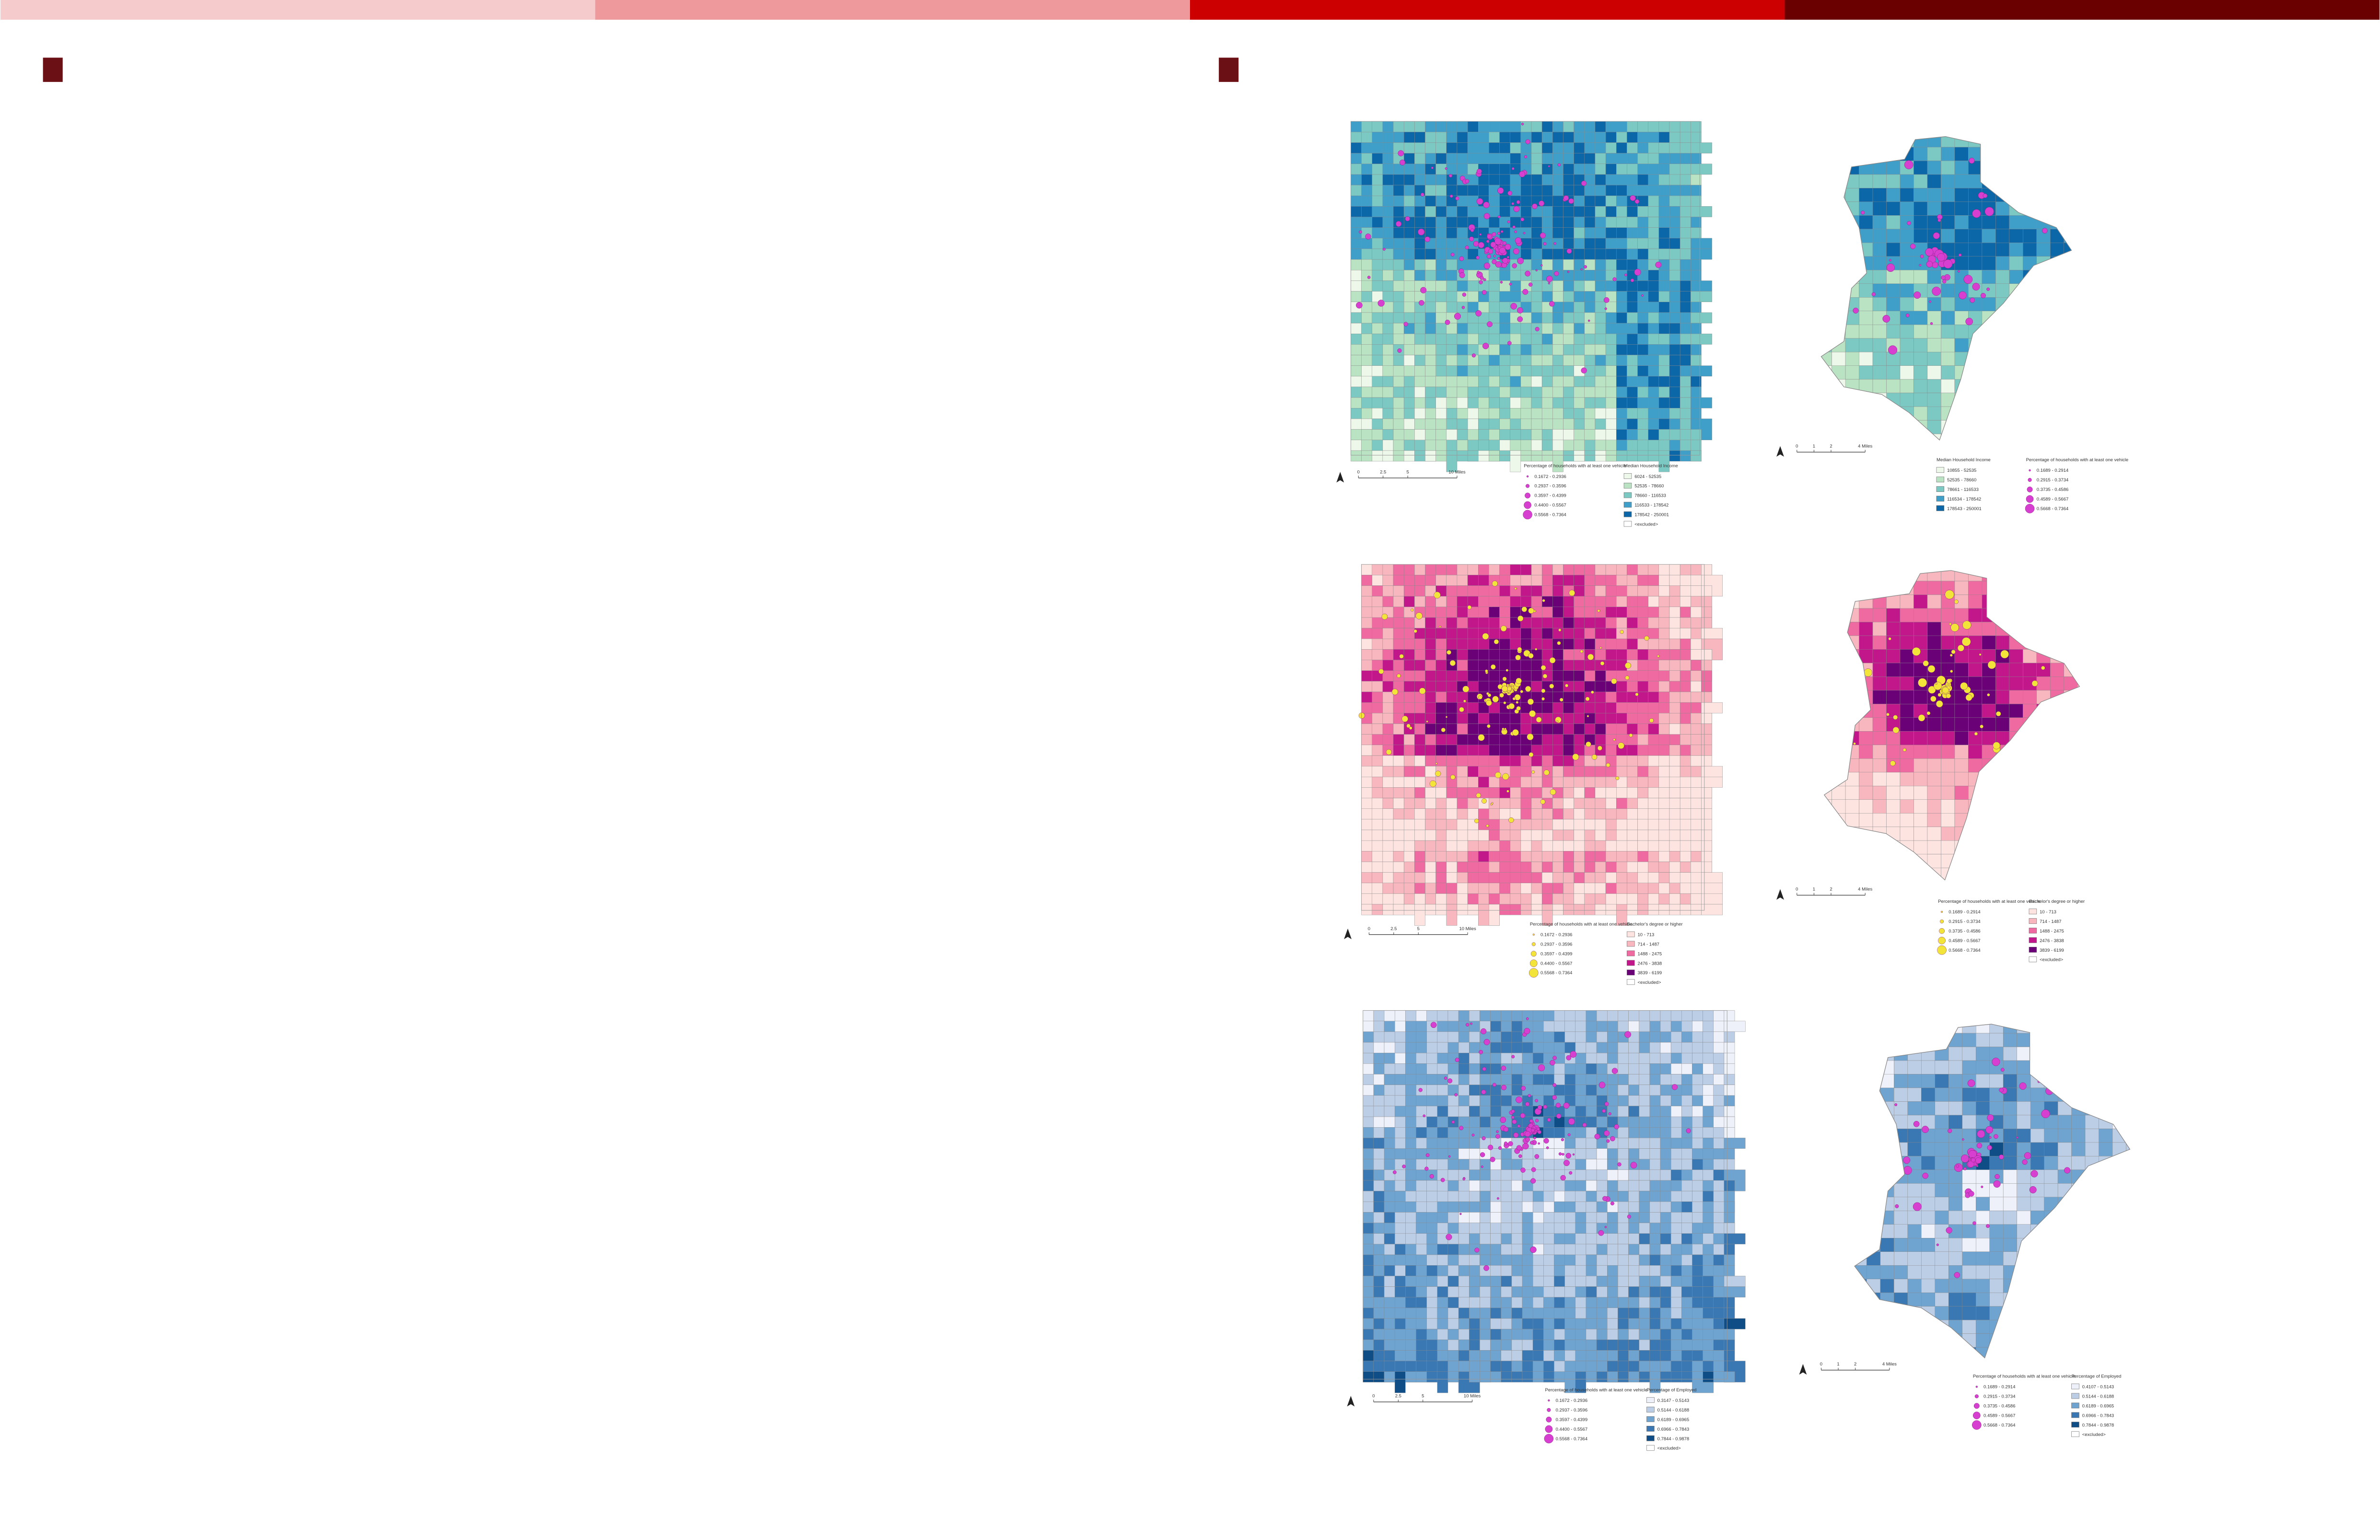 The image size is (2380, 1540). Describe the element at coordinates (2052, 941) in the screenshot. I see `legend-item: 2476 - 3838` at that location.